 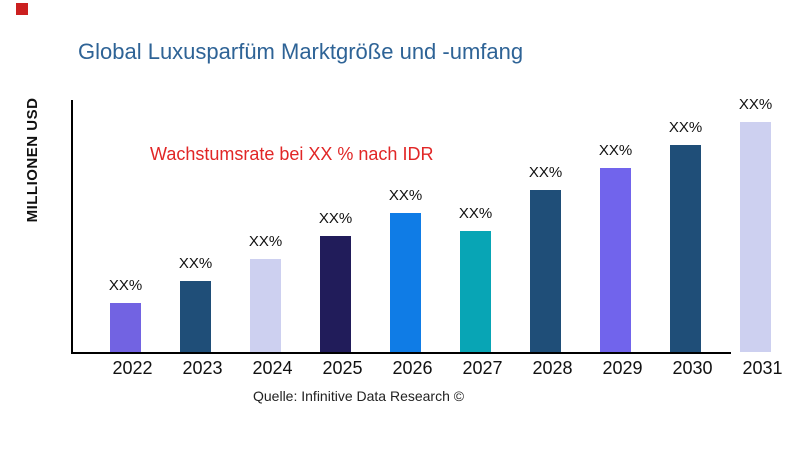 What do you see at coordinates (475, 291) in the screenshot?
I see `bar-2027` at bounding box center [475, 291].